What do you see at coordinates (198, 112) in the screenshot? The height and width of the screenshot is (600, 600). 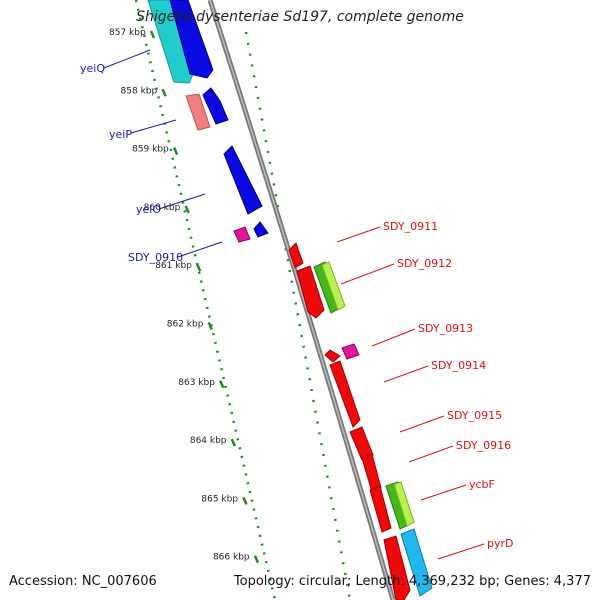 I see `gene-yeiP-feature-salmon` at bounding box center [198, 112].